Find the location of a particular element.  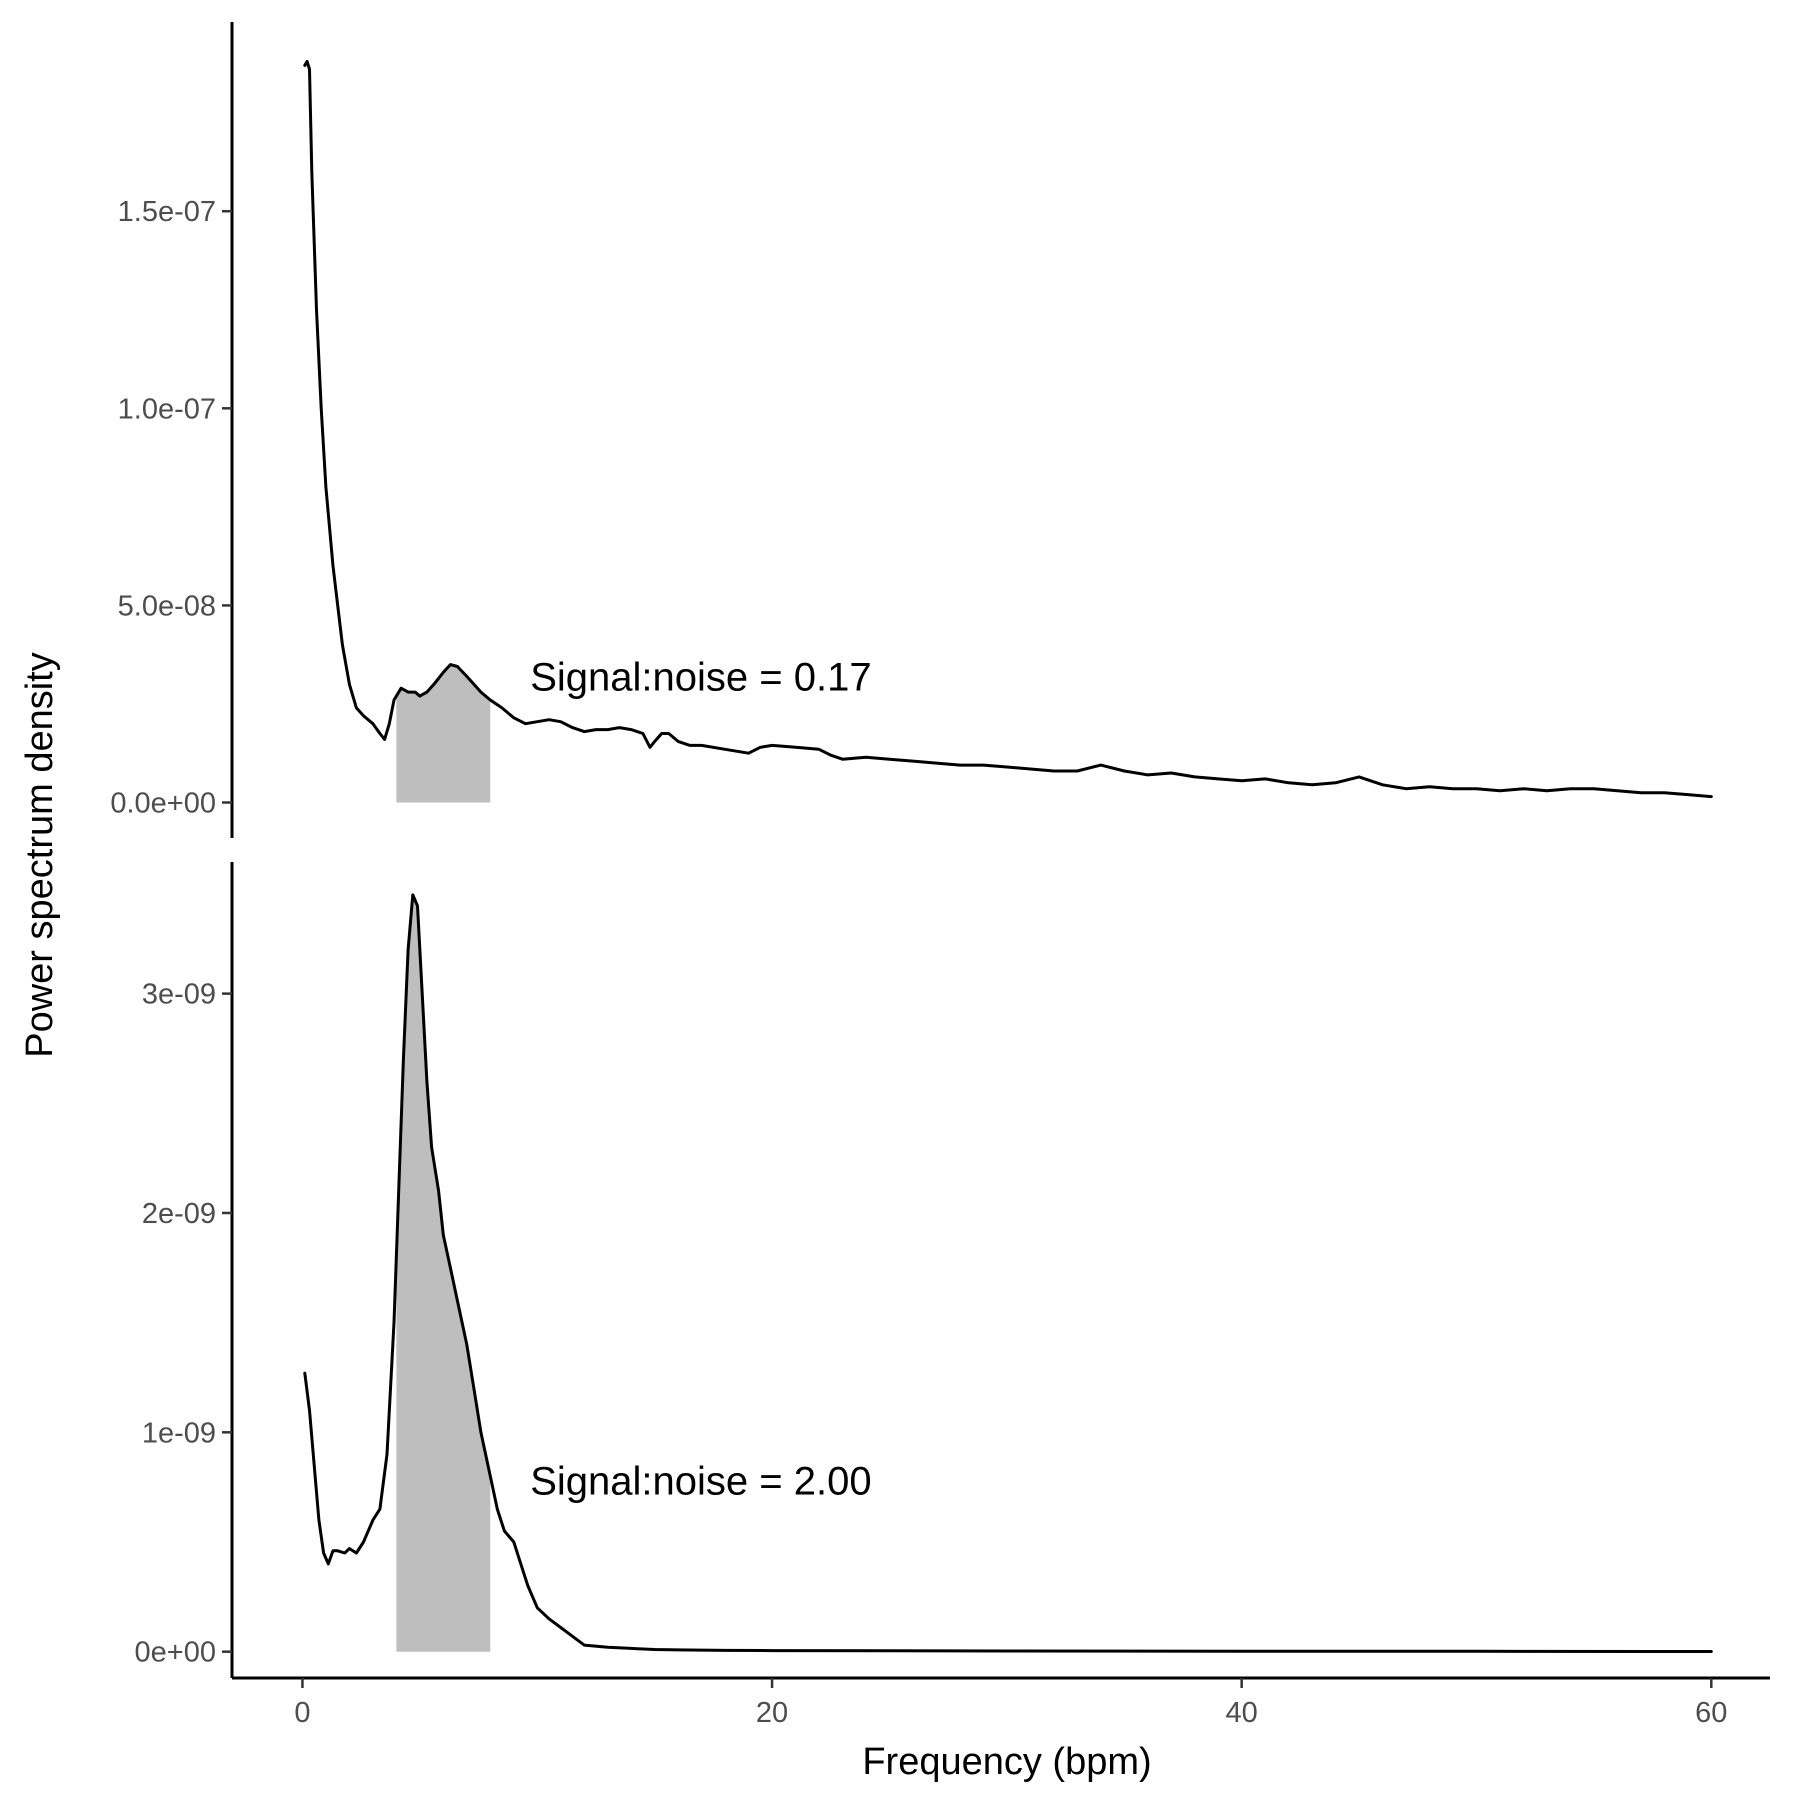

y-tick-label: 1.0e-07 is located at coordinates (167, 409).